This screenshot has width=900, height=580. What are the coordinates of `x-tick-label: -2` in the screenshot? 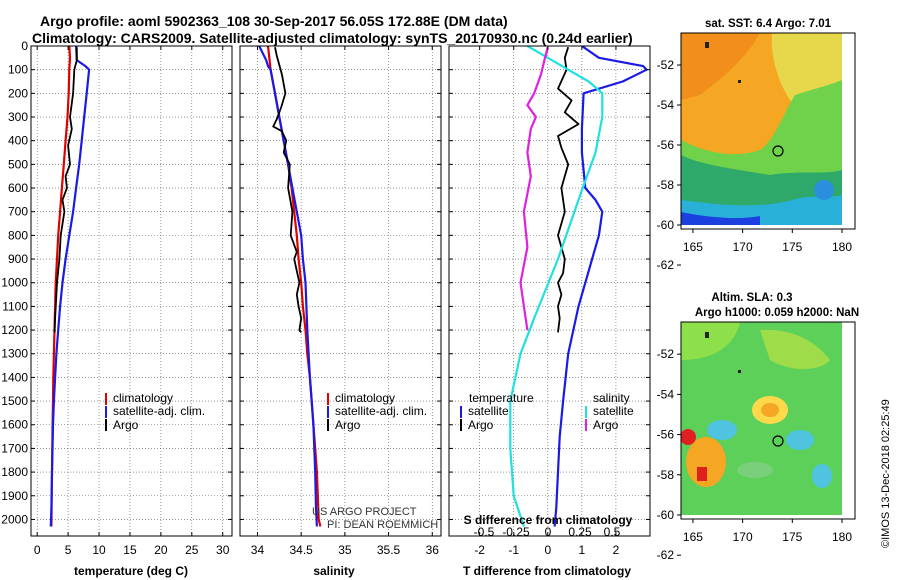 It's located at (479, 550).